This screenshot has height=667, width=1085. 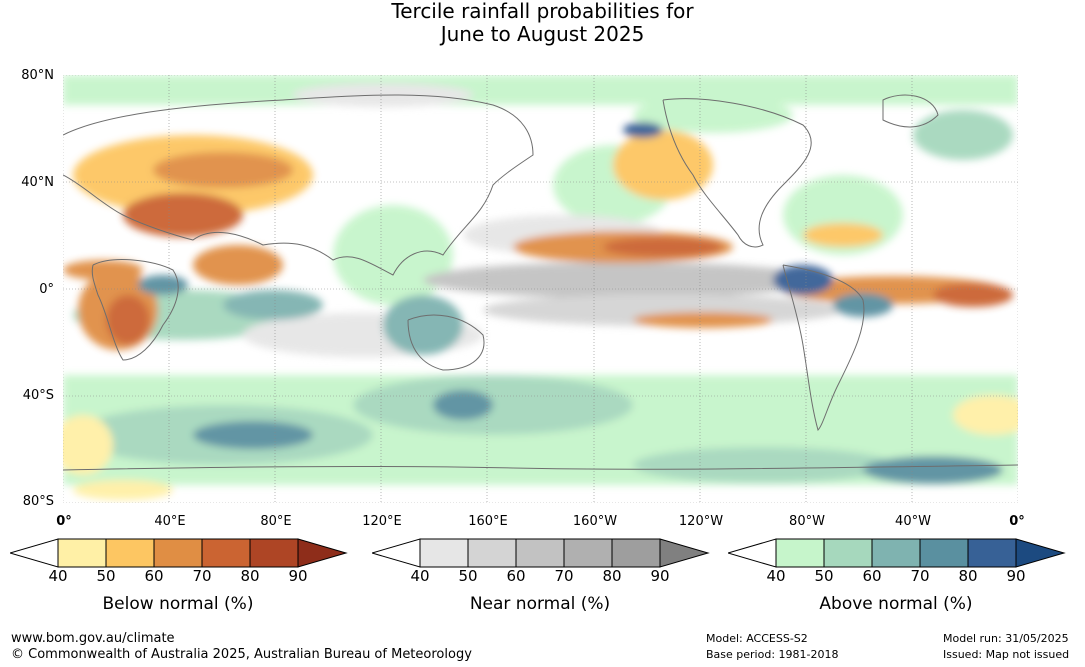 I want to click on lon-label-0-east: 0°, so click(x=1017, y=521).